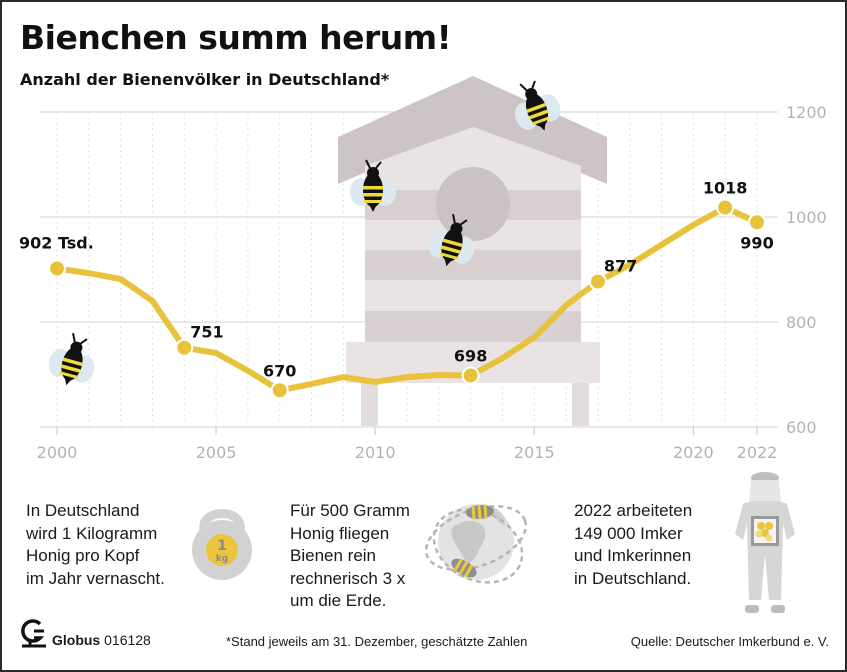 The width and height of the screenshot is (847, 672). I want to click on data-label: 751, so click(206, 332).